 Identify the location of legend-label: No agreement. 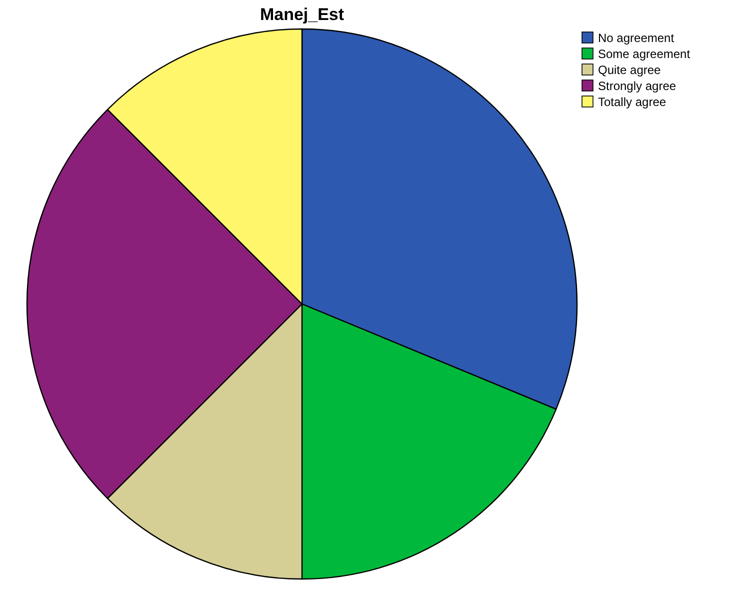
(636, 38).